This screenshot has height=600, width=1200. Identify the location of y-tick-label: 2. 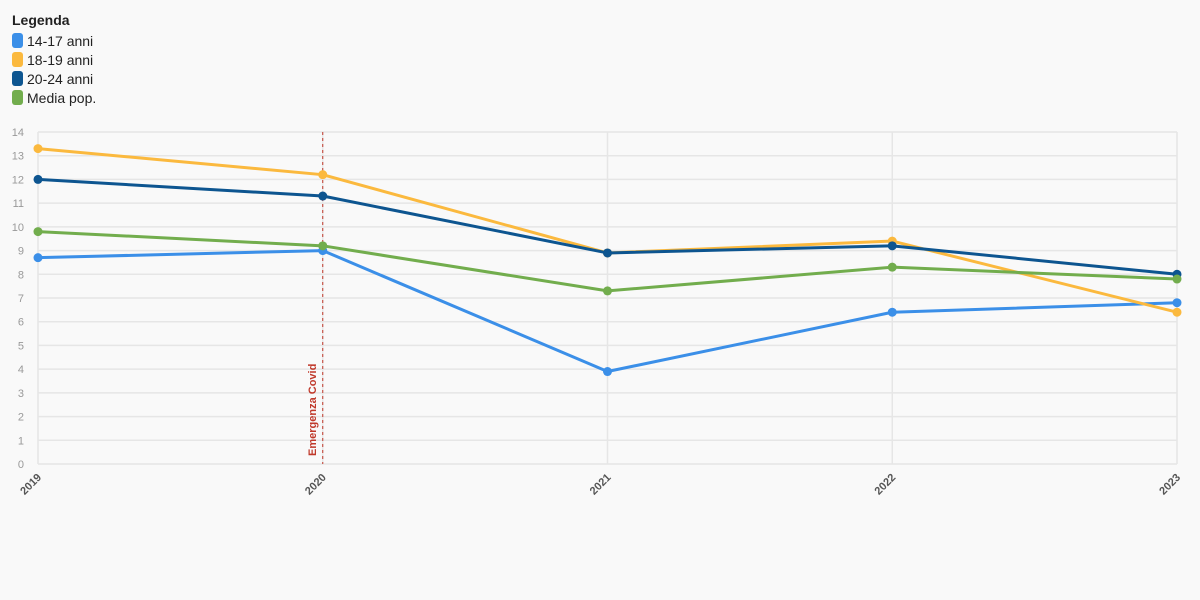
(21, 418).